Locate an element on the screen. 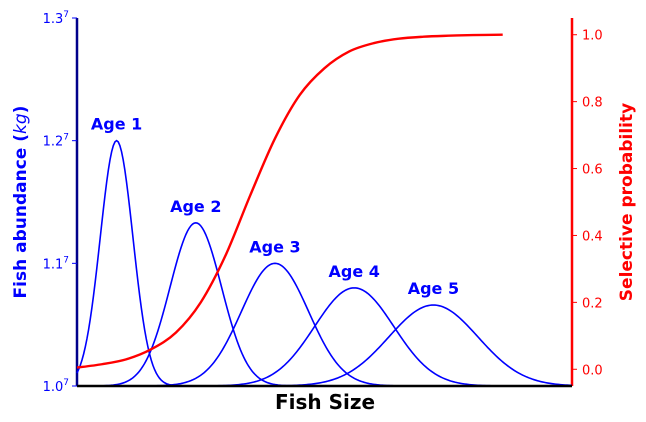  age-label-2: Age 2 is located at coordinates (195, 206).